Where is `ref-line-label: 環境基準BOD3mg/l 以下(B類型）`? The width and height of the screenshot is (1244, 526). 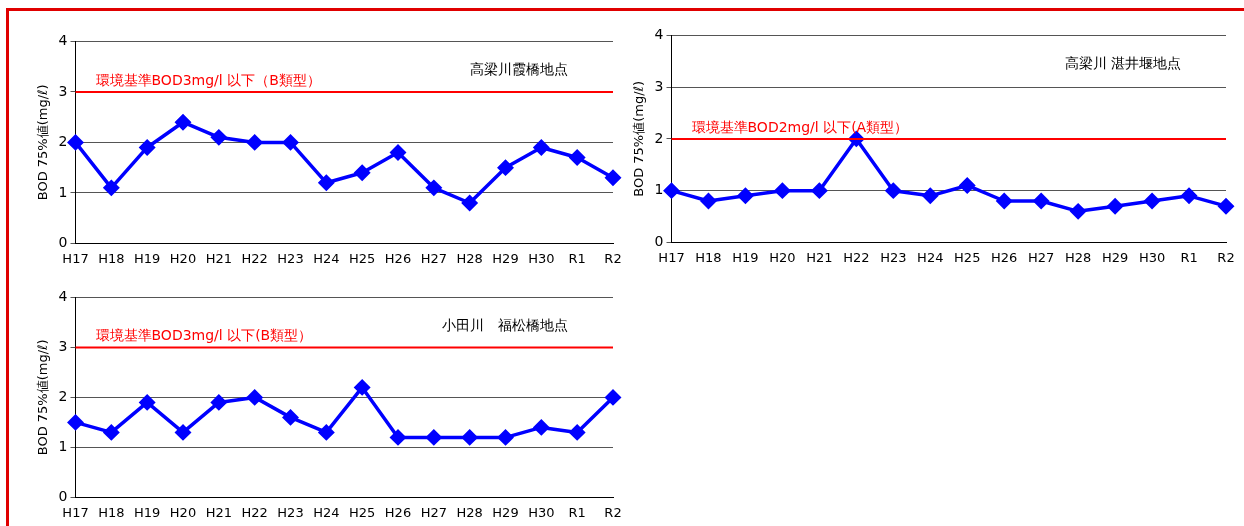 ref-line-label: 環境基準BOD3mg/l 以下(B類型） is located at coordinates (204, 335).